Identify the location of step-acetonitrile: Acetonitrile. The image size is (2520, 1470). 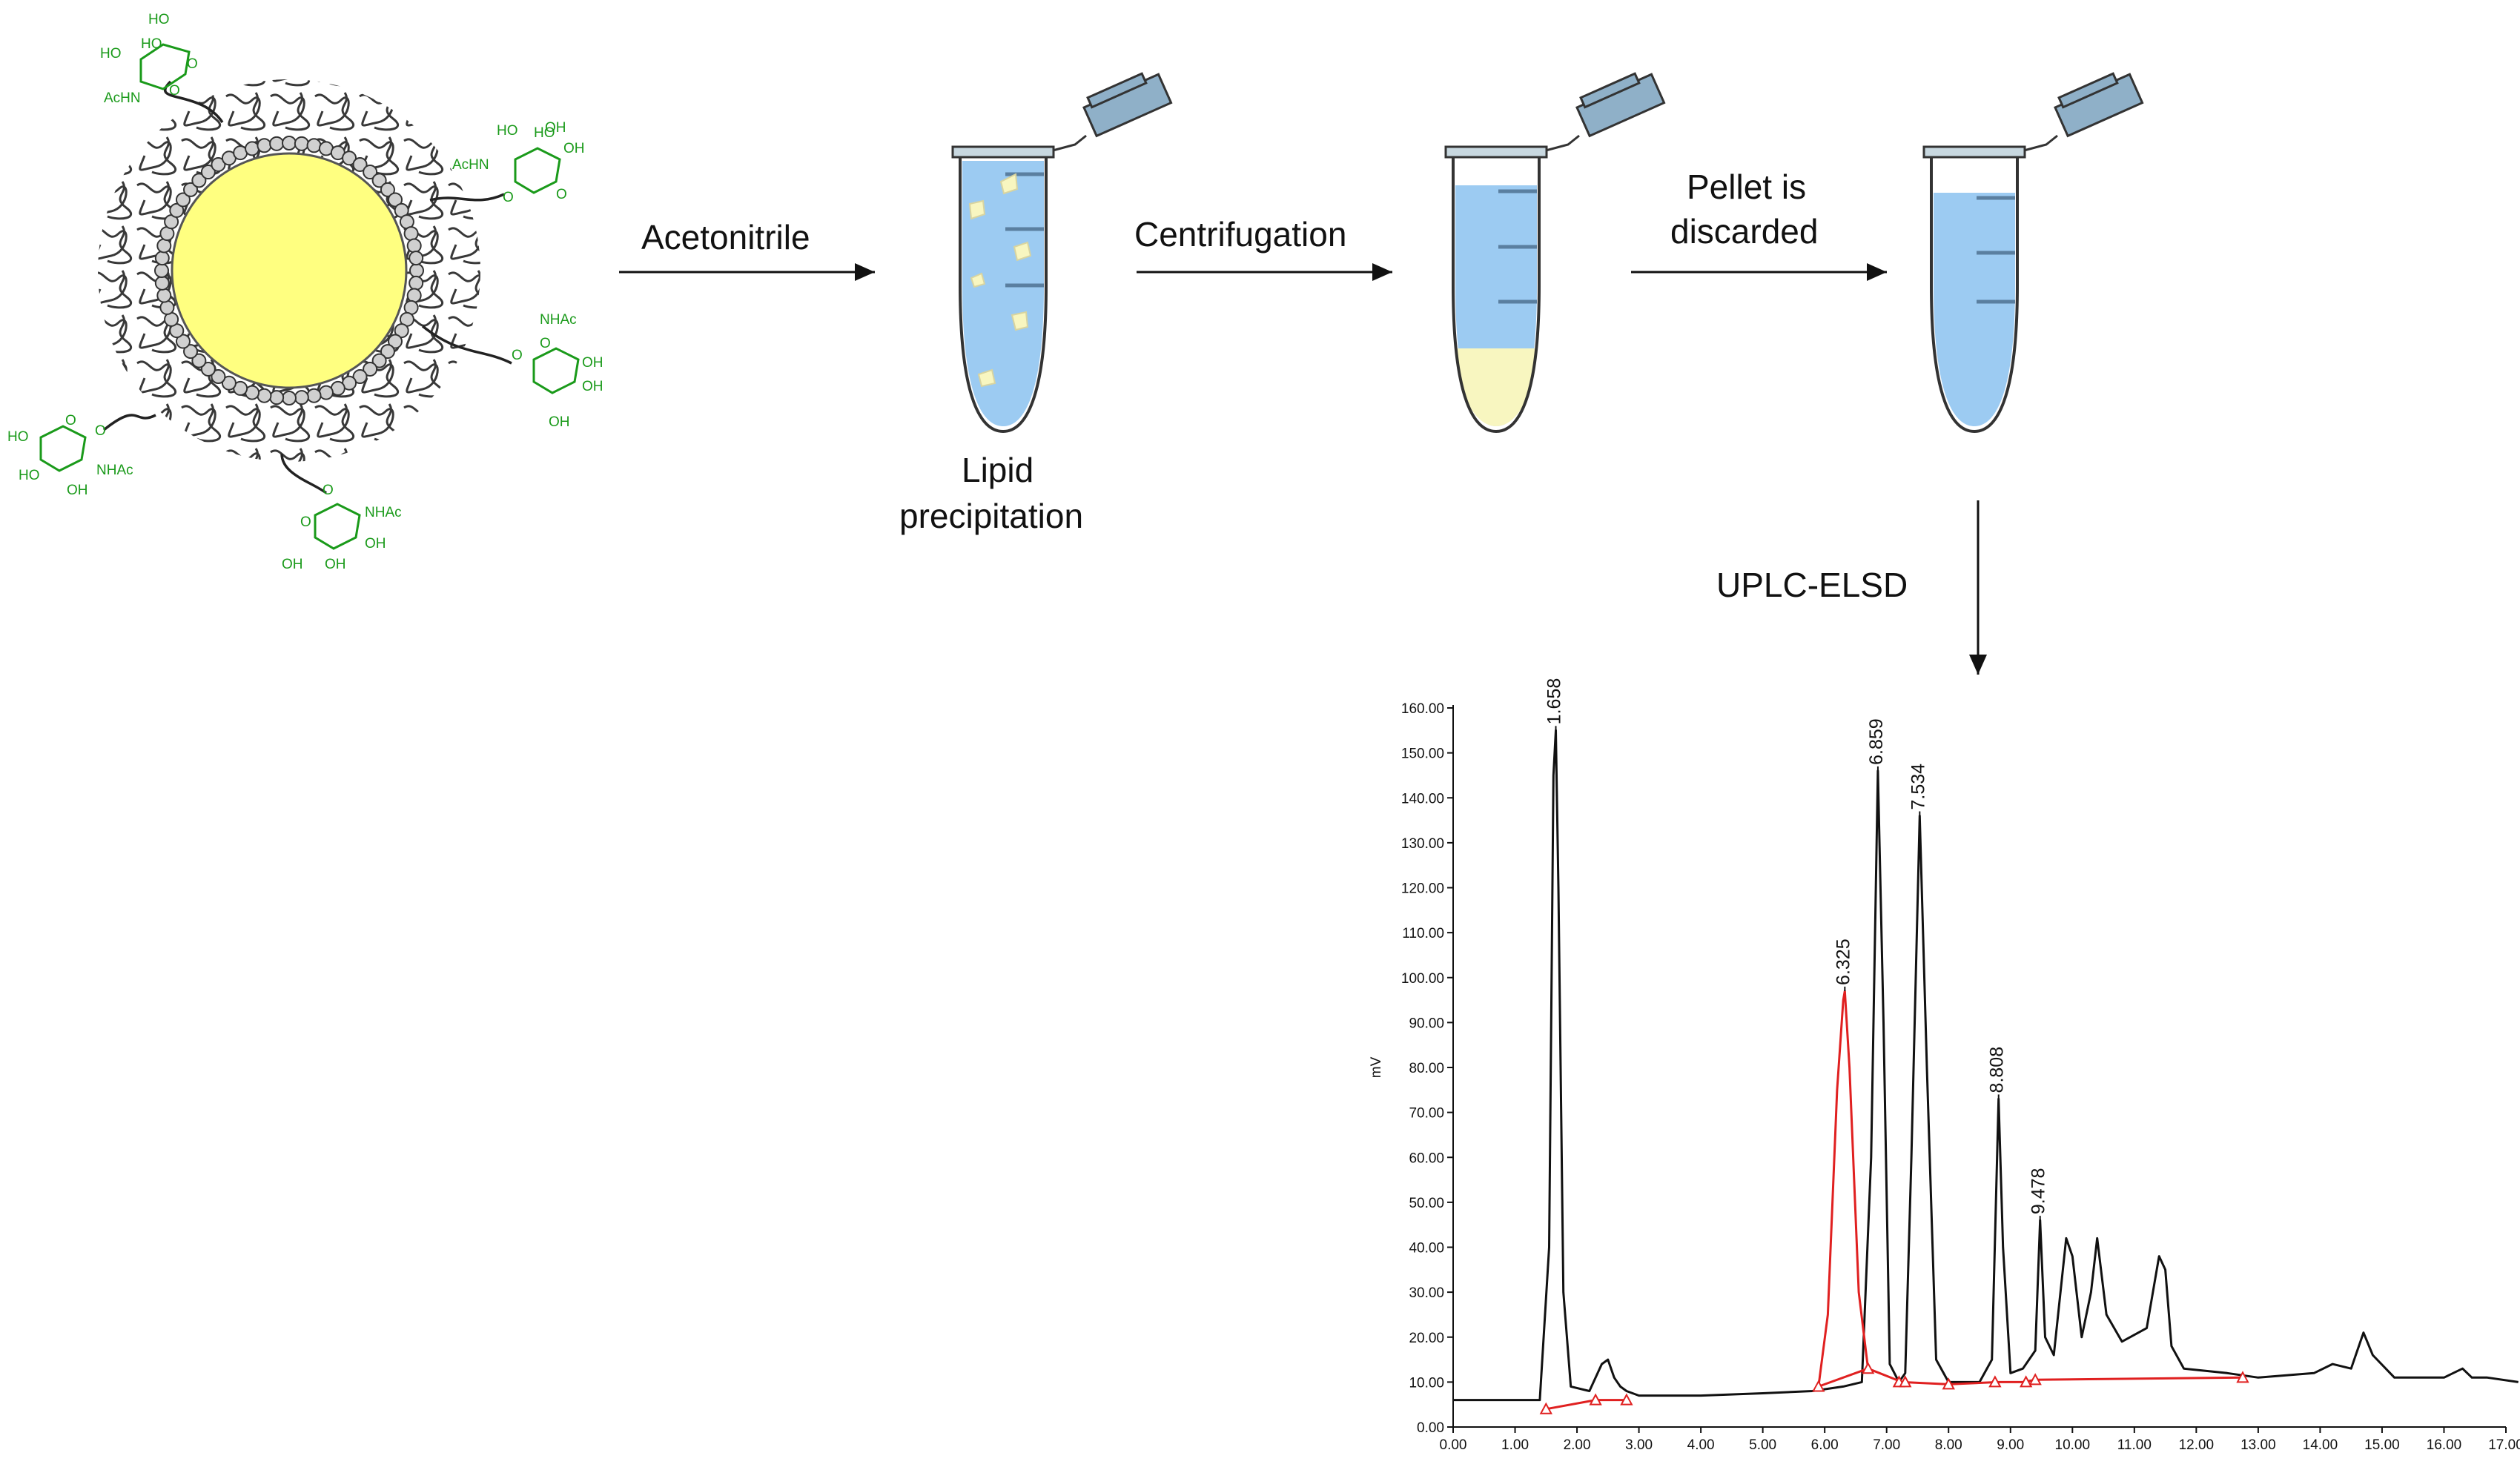
(747, 249).